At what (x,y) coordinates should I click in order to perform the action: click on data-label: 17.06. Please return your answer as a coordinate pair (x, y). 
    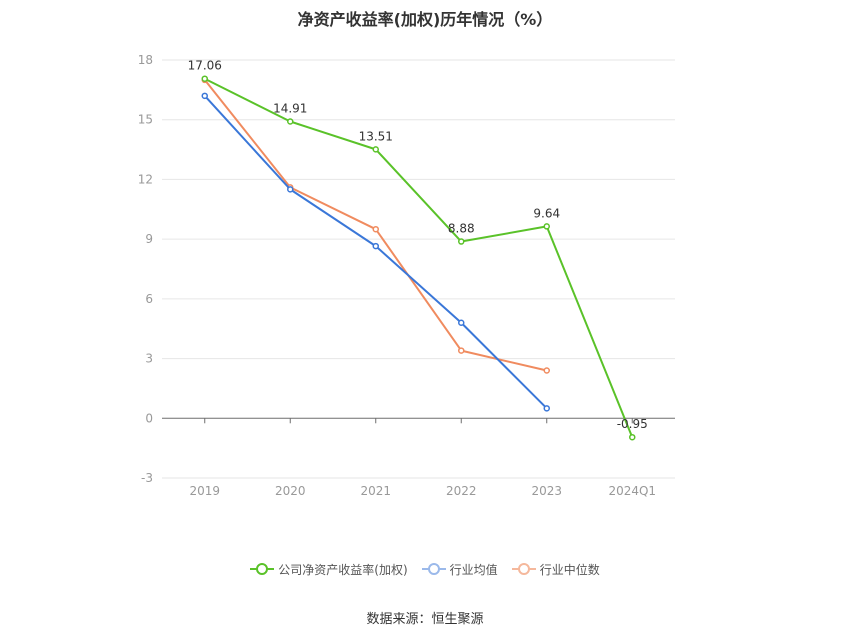
    Looking at the image, I should click on (205, 66).